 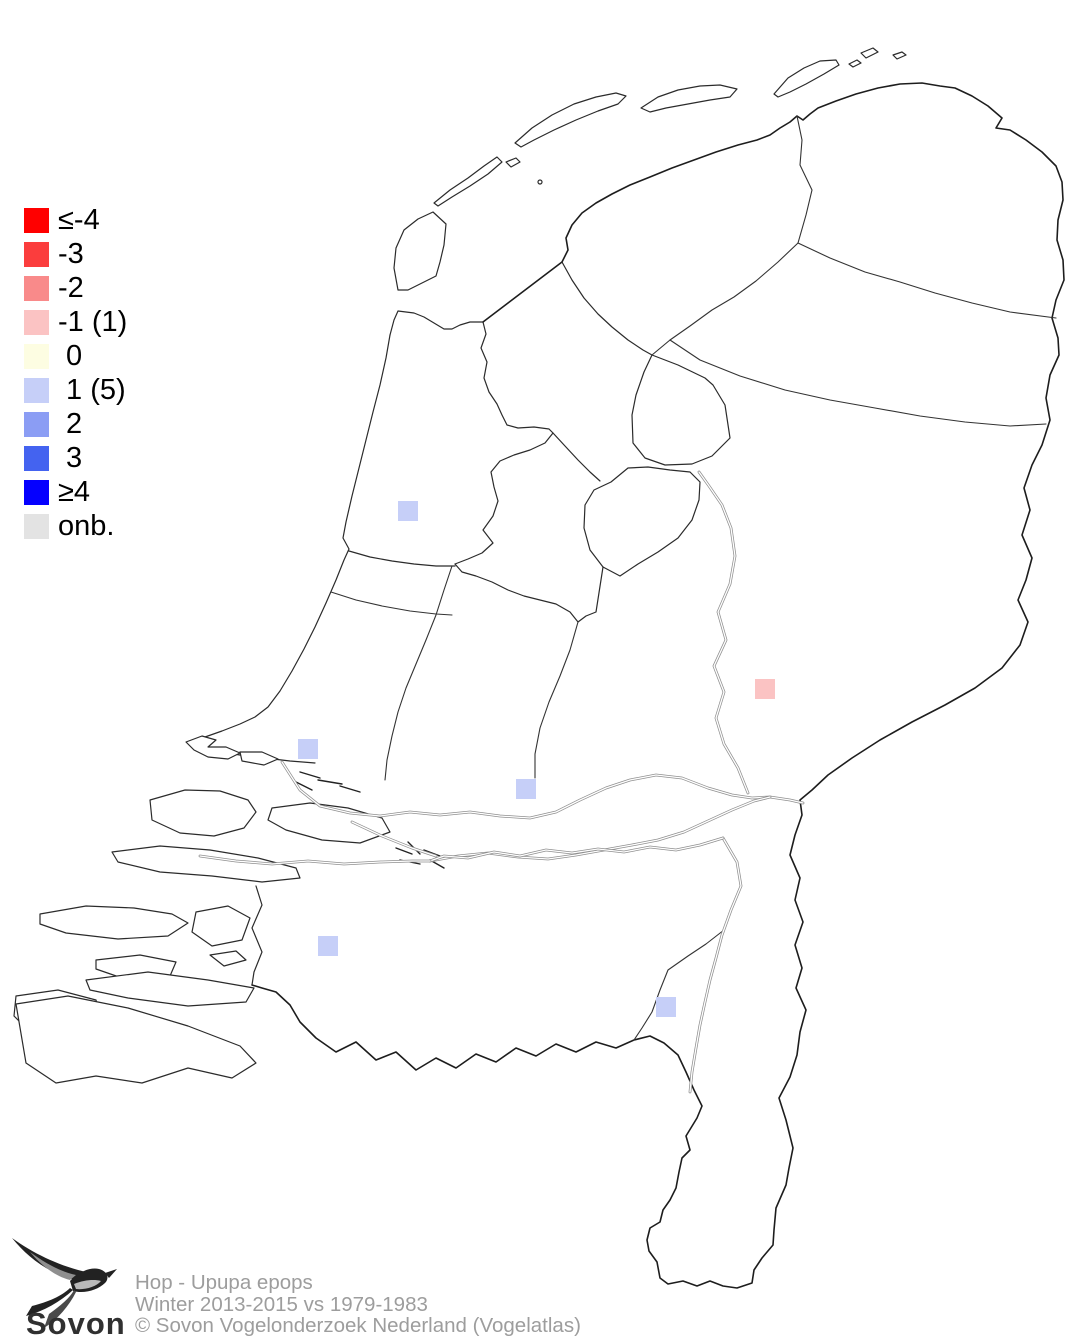 What do you see at coordinates (206, 864) in the screenshot?
I see `goeree-overflakkee` at bounding box center [206, 864].